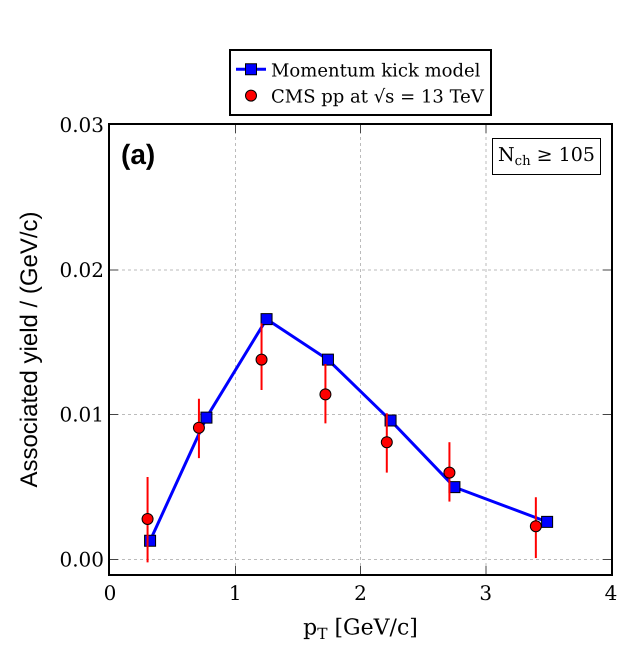  I want to click on y-tick-label: 0.02, so click(81, 270).